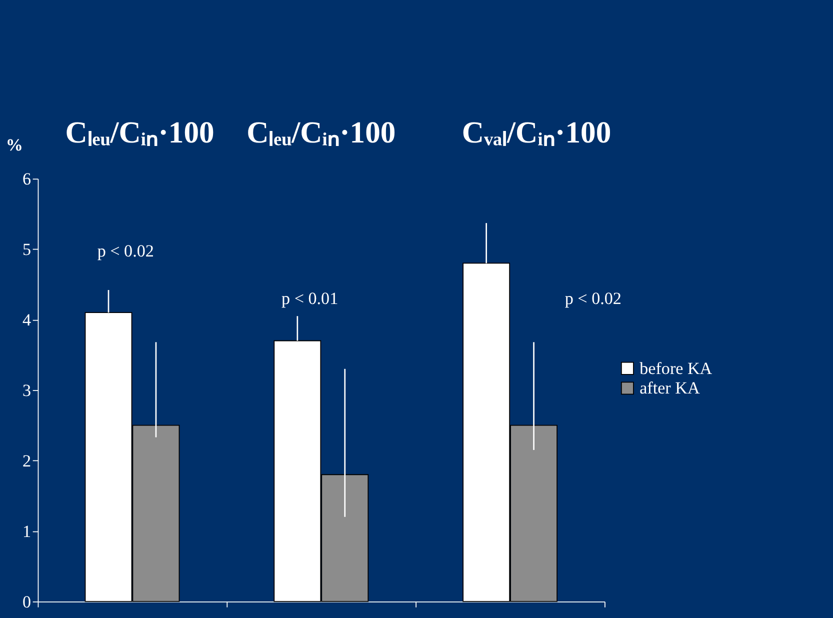  Describe the element at coordinates (310, 298) in the screenshot. I see `annotation: p < 0.01` at that location.